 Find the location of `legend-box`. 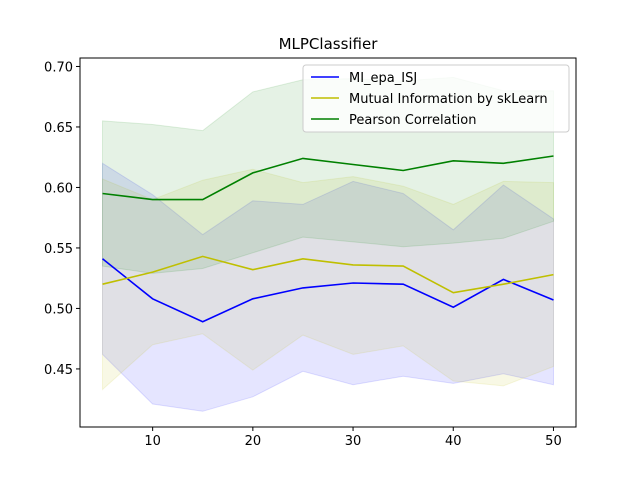

legend-box is located at coordinates (436, 98).